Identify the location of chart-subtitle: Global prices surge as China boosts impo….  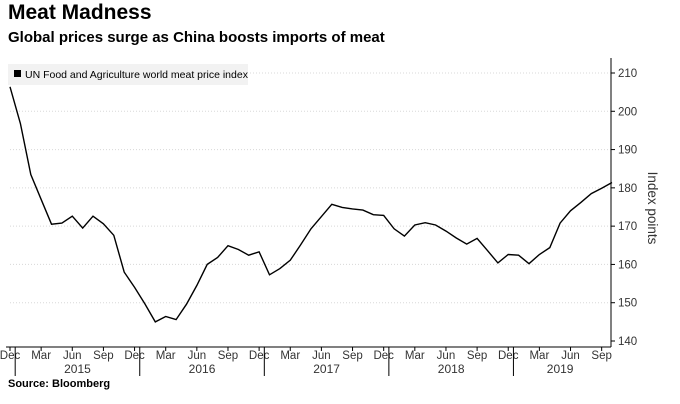
(196, 37).